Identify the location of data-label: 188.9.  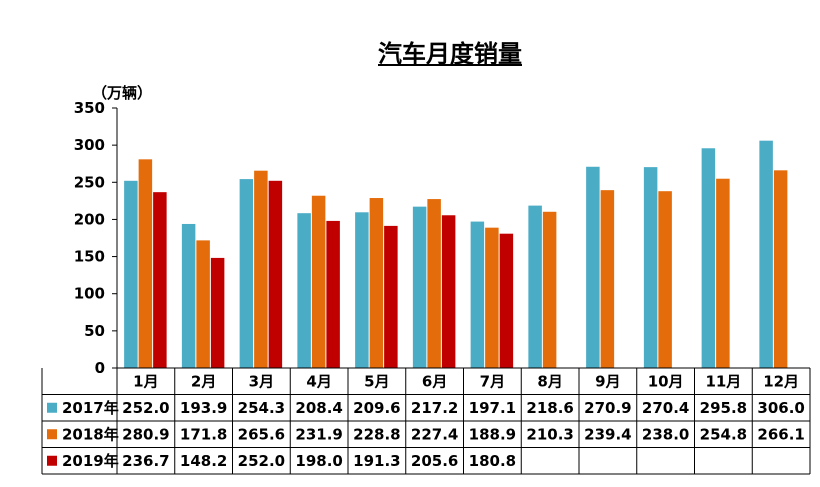
(492, 434).